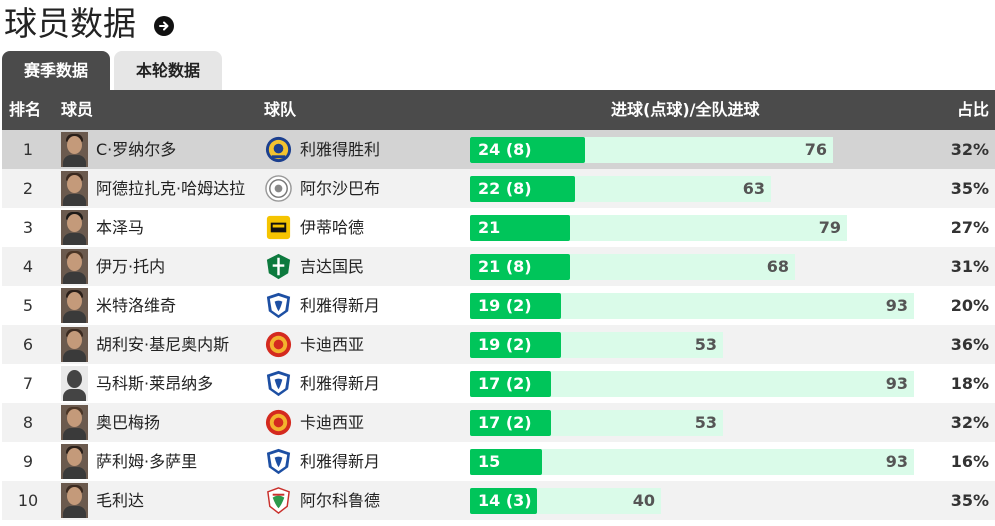 Image resolution: width=995 pixels, height=526 pixels. What do you see at coordinates (969, 305) in the screenshot?
I see `ratio-cell: 20%` at bounding box center [969, 305].